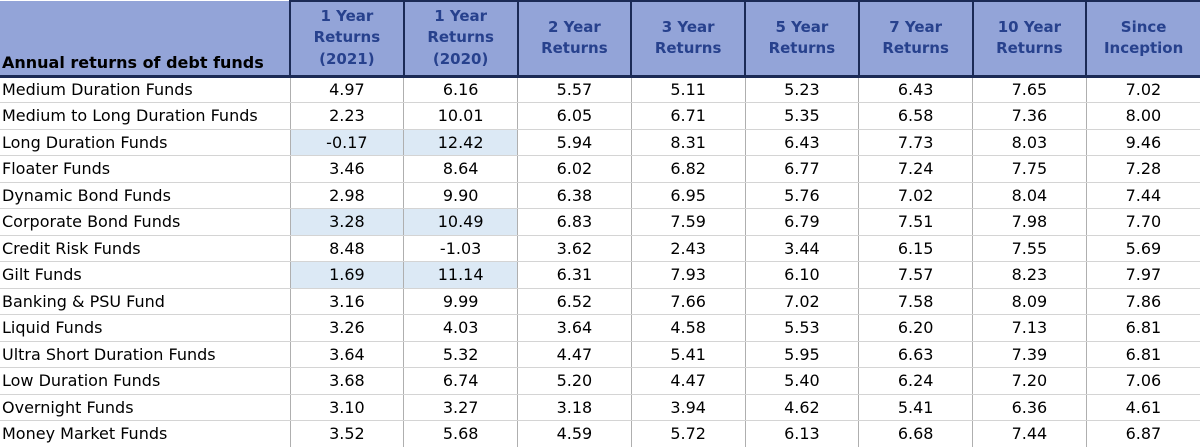 This screenshot has width=1200, height=447. What do you see at coordinates (1029, 142) in the screenshot?
I see `return-value: 8.03` at bounding box center [1029, 142].